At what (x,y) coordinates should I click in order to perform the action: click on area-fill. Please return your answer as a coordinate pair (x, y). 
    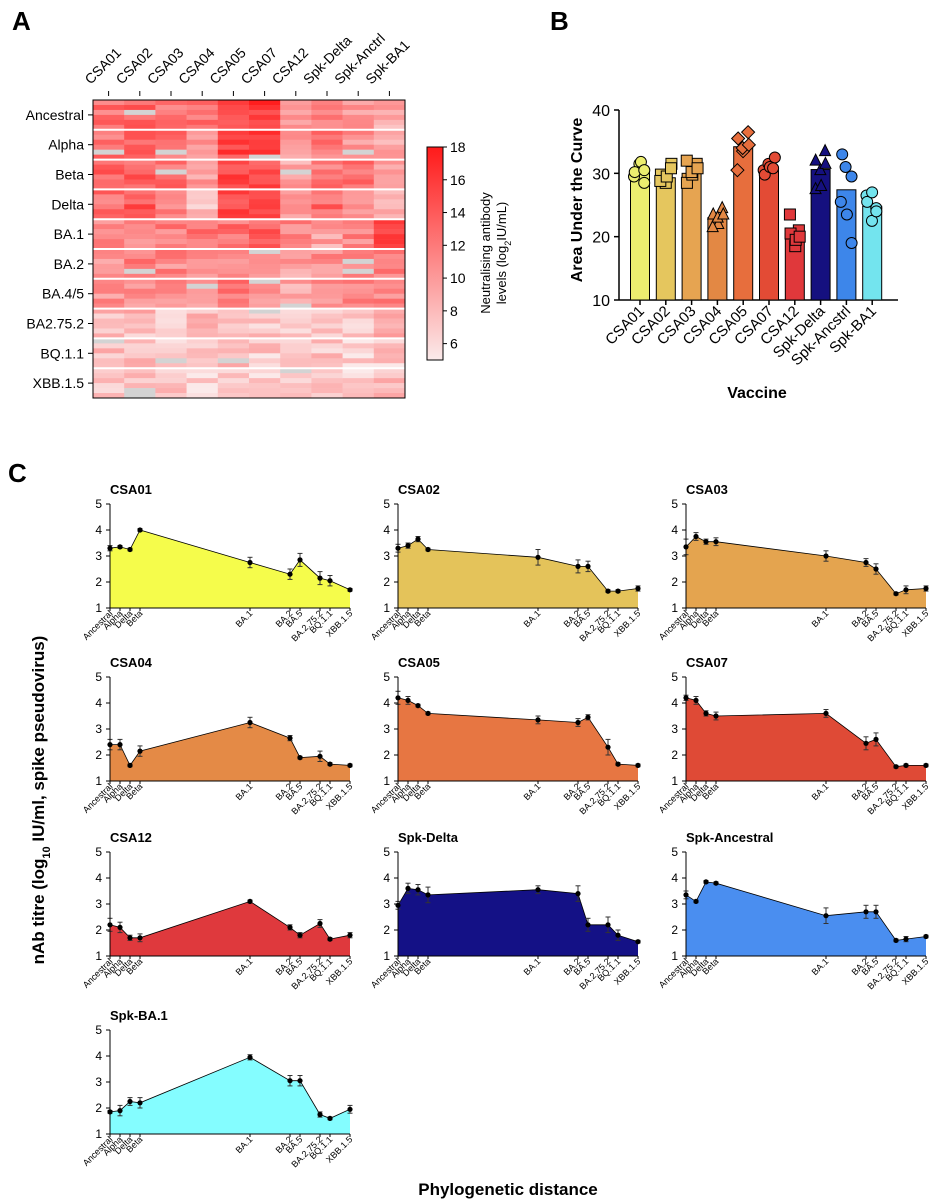
    Looking at the image, I should click on (518, 739).